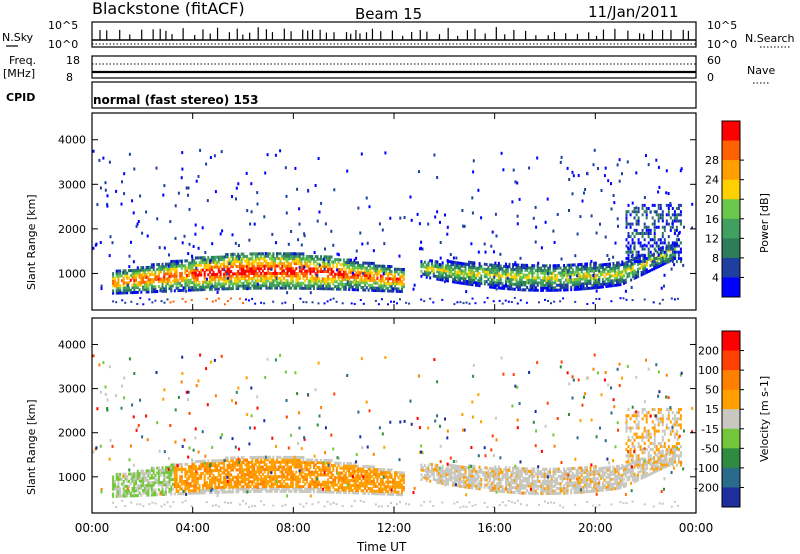 The height and width of the screenshot is (554, 800). What do you see at coordinates (712, 199) in the screenshot?
I see `colorbar-label: 20` at bounding box center [712, 199].